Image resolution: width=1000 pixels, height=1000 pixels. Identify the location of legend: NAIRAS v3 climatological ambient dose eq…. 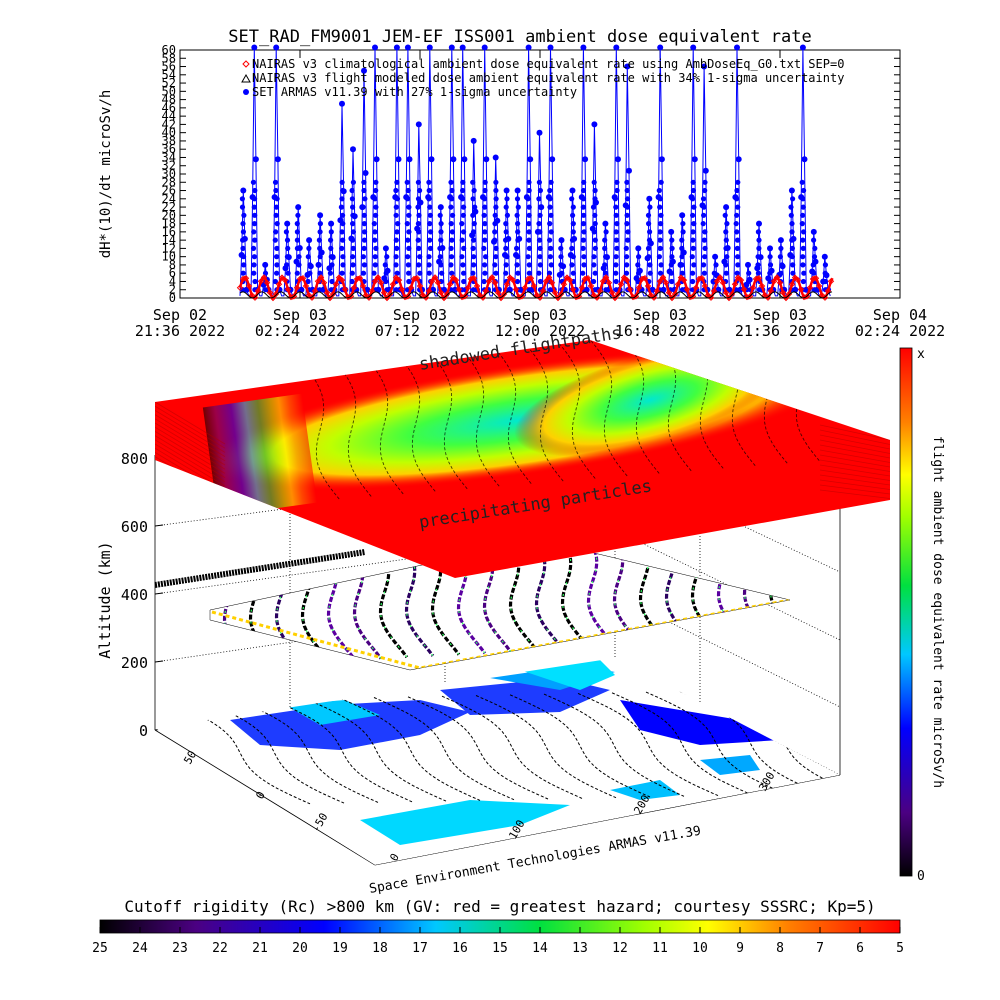
(543, 78).